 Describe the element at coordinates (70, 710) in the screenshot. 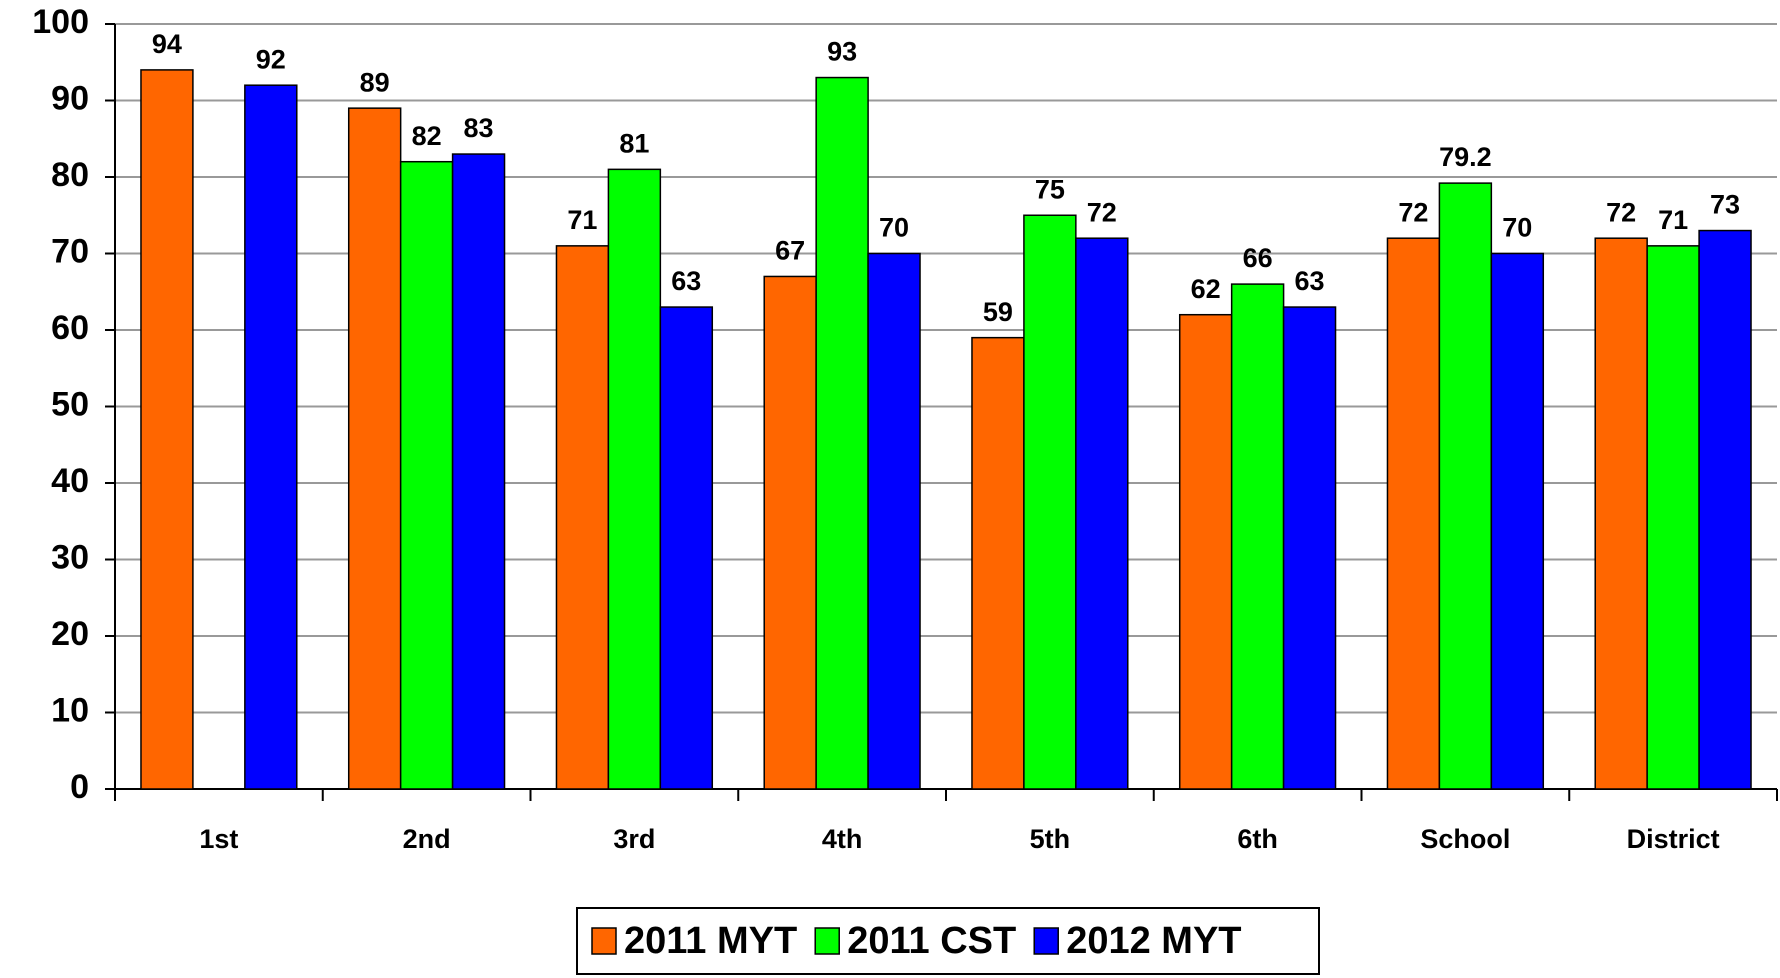

I see `y-tick-label: 10` at that location.